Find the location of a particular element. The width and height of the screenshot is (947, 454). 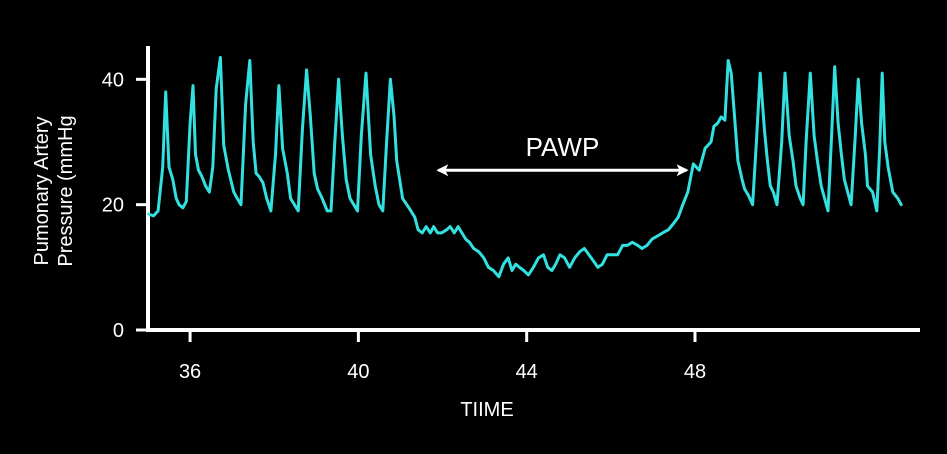

x-axis-title: TIIME is located at coordinates (486, 410).